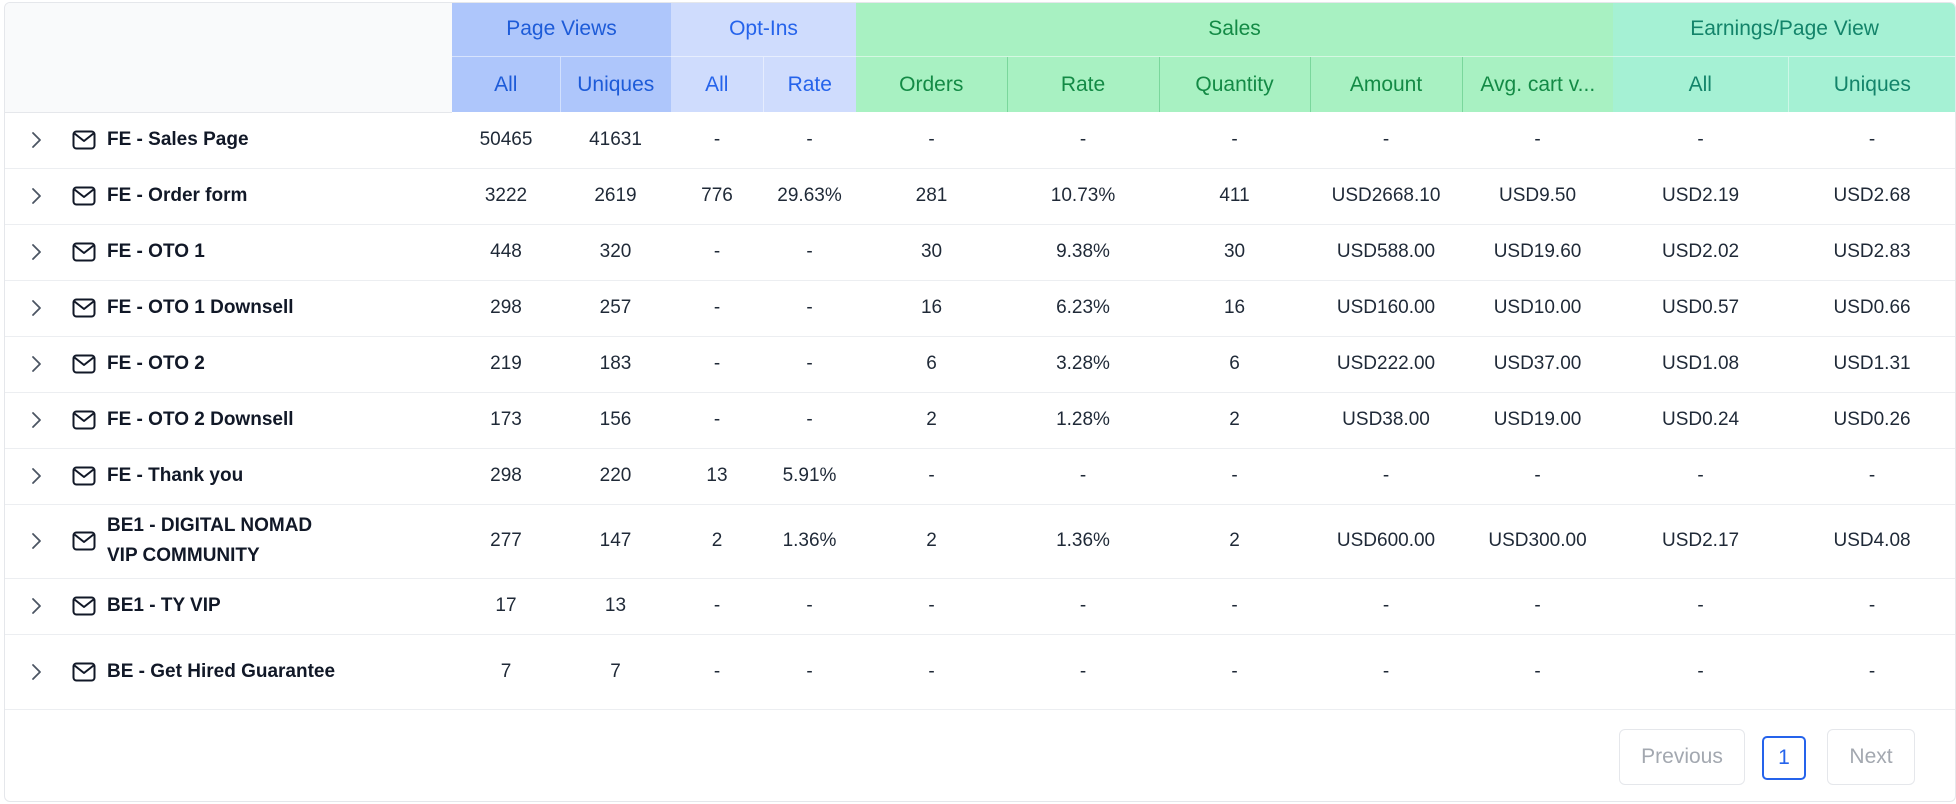 Image resolution: width=1956 pixels, height=804 pixels. Describe the element at coordinates (1386, 308) in the screenshot. I see `cell-amount: USD160.00` at that location.